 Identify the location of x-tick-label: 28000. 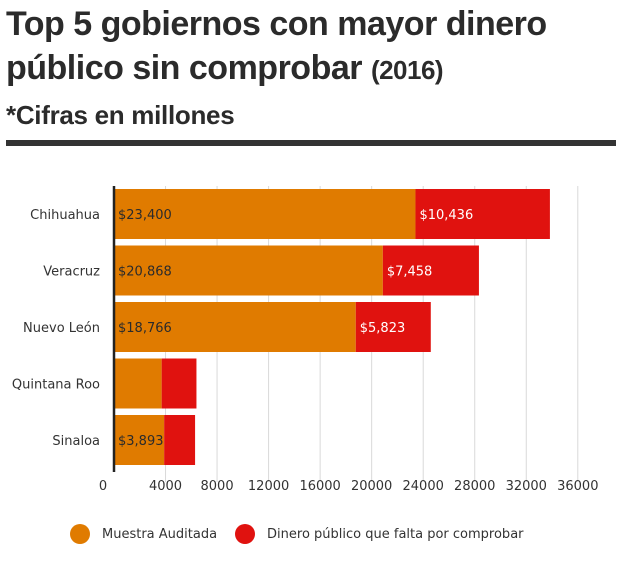
(474, 486).